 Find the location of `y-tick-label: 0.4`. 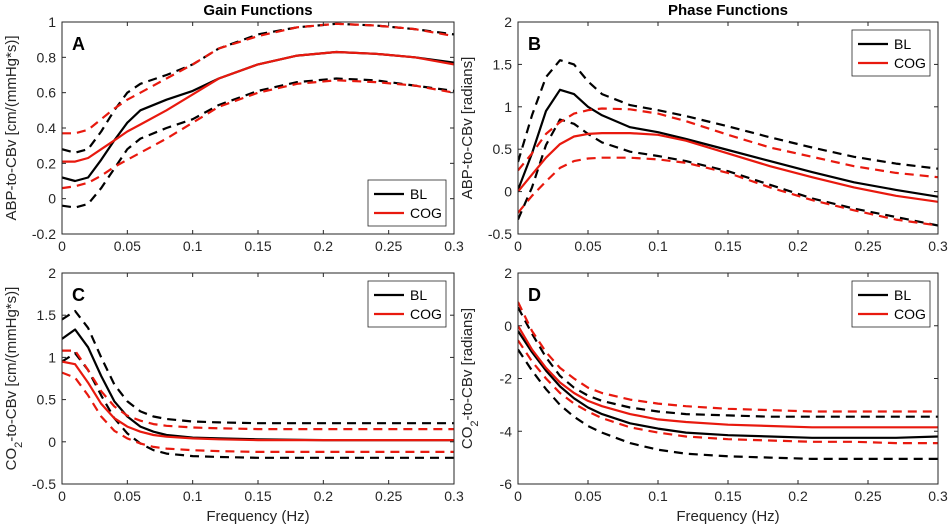

y-tick-label: 0.4 is located at coordinates (47, 128).